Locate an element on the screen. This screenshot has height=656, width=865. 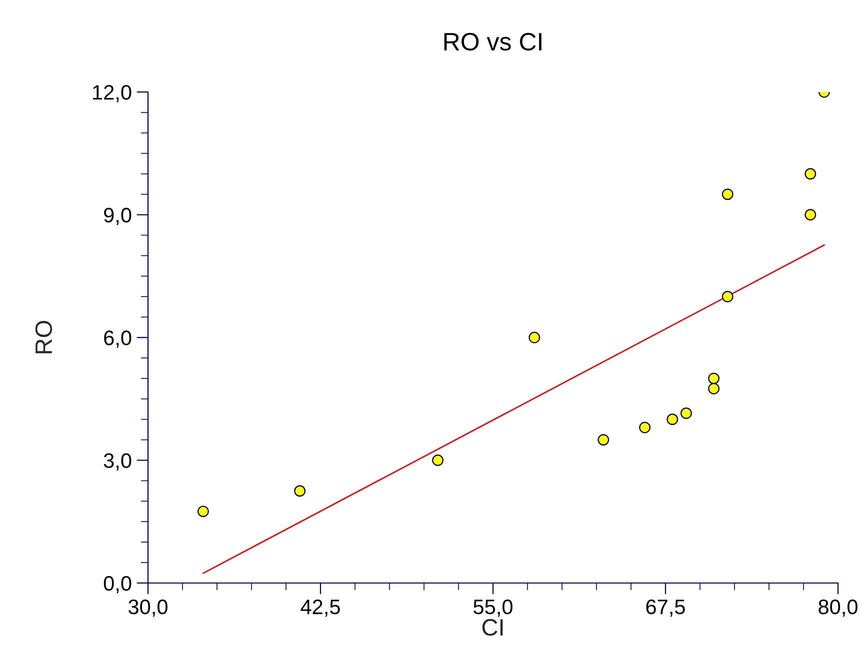
y-axis-title: RO is located at coordinates (43, 337).